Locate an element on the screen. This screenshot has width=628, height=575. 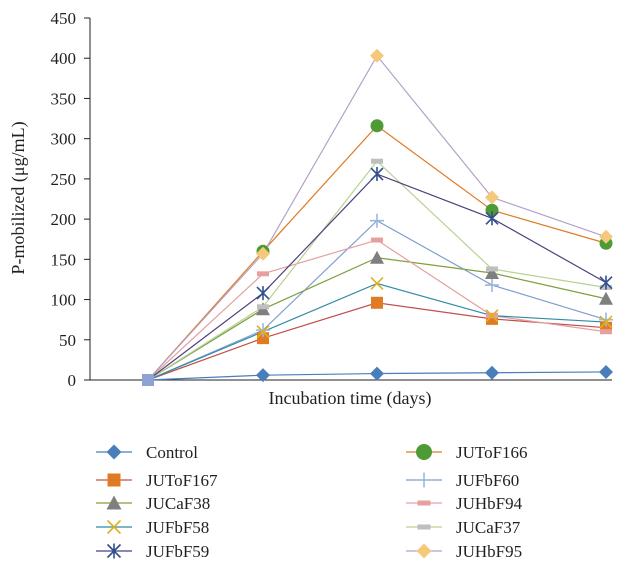
y-axis-title: P-mobilized (μg/mL) is located at coordinates (18, 197).